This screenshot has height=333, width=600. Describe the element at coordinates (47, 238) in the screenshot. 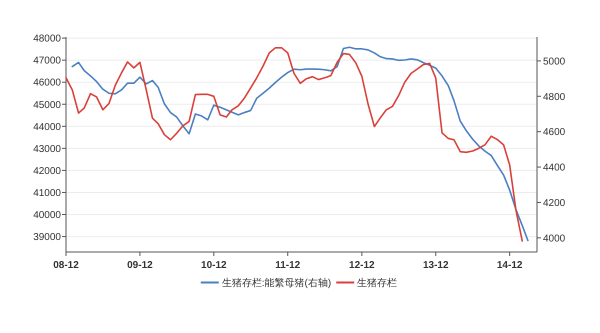

I see `y-tick-label: 39000` at that location.